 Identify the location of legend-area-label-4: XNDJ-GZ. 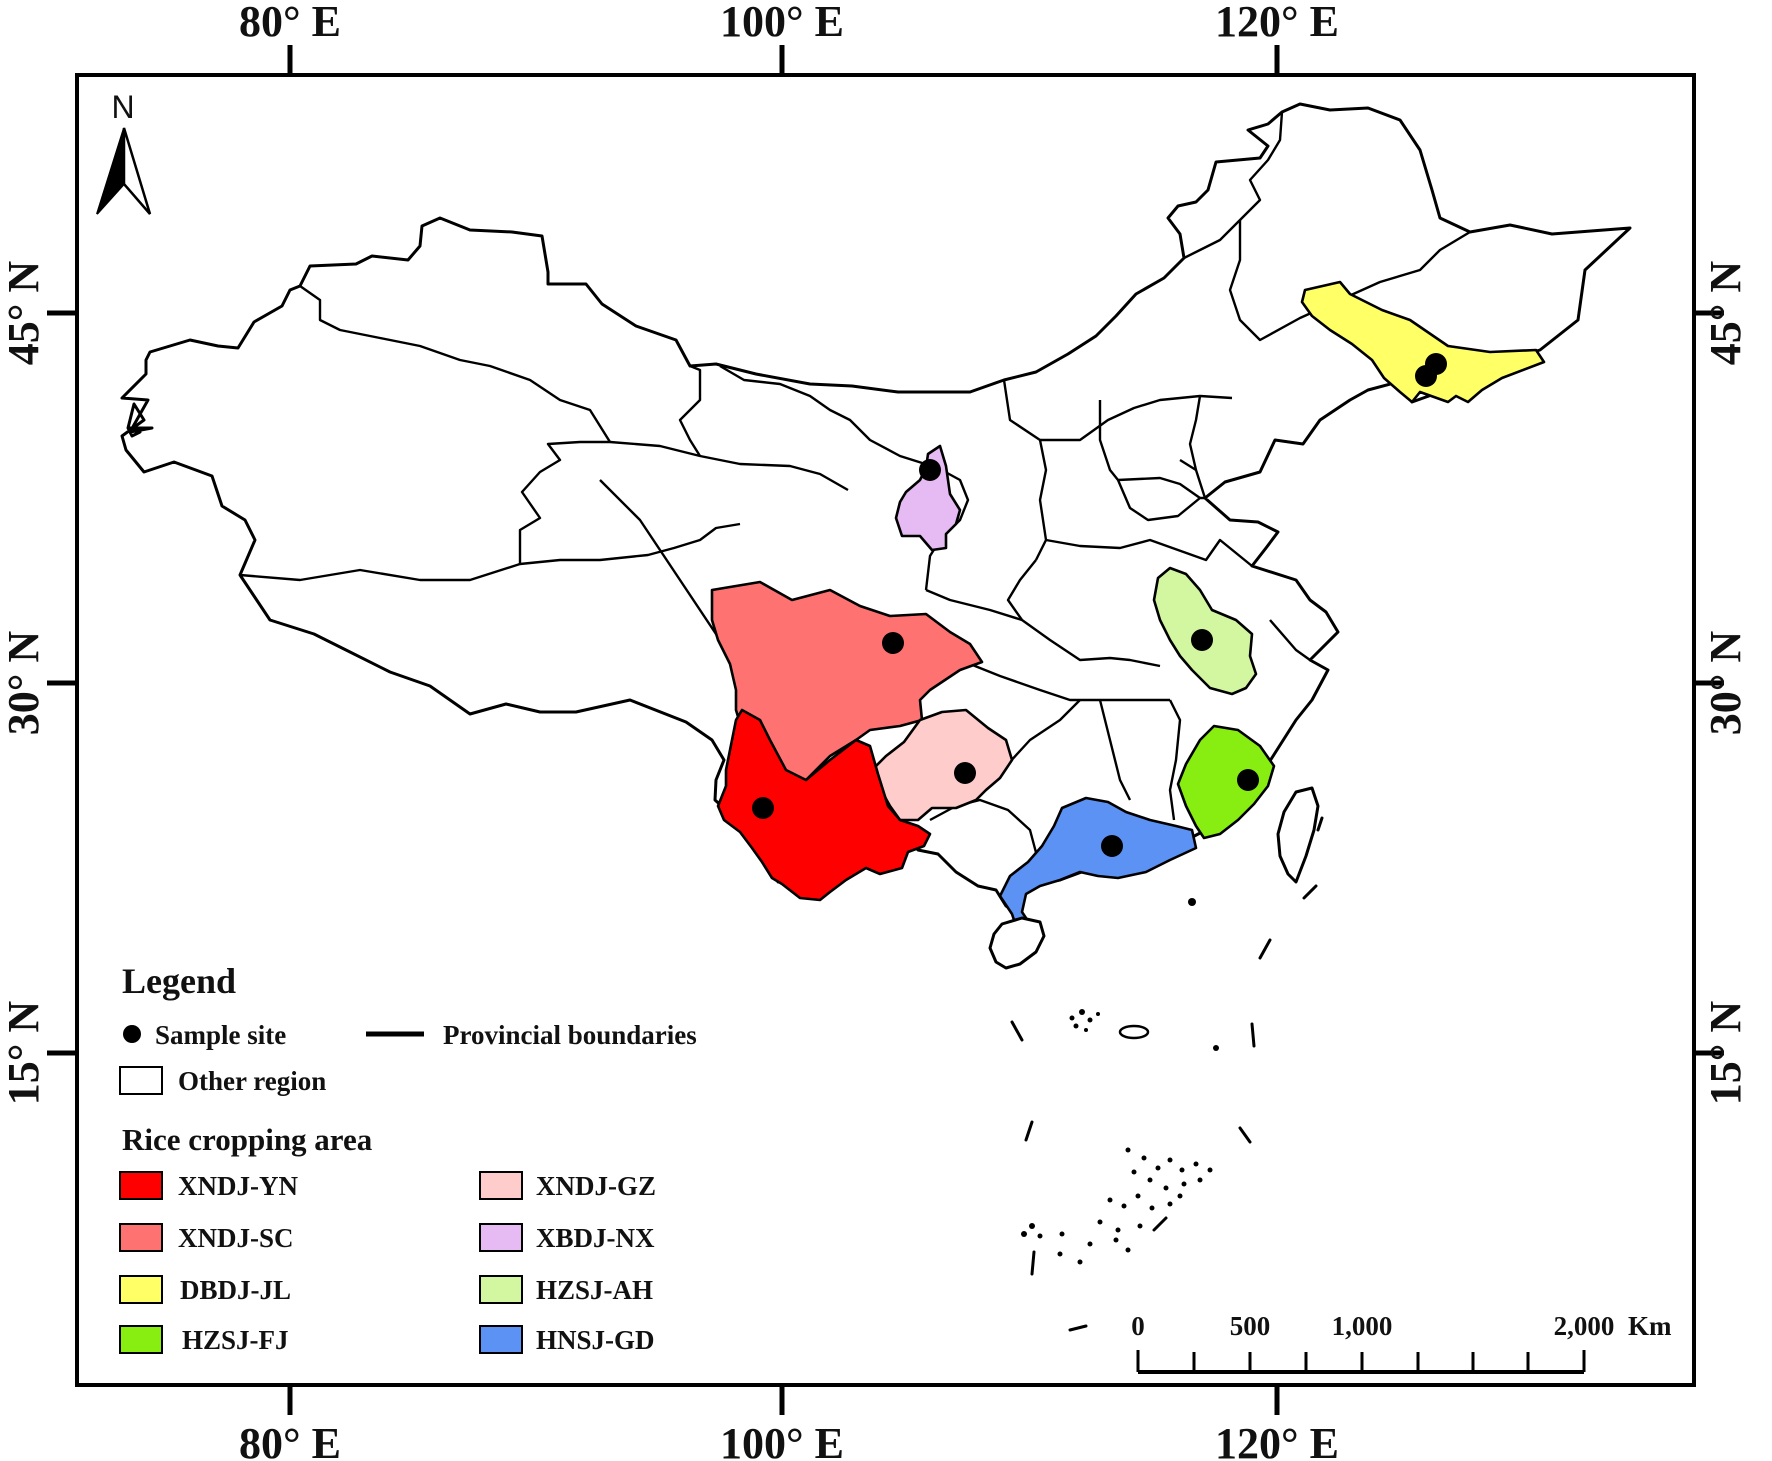
(596, 1186).